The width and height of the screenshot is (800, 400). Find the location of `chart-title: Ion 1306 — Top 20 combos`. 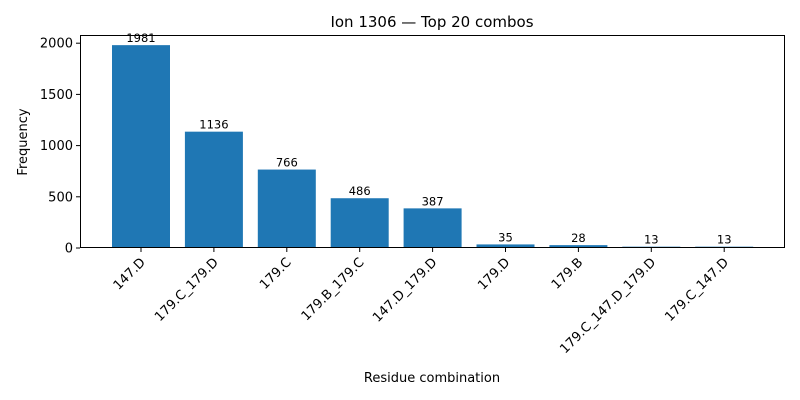

chart-title: Ion 1306 — Top 20 combos is located at coordinates (431, 22).